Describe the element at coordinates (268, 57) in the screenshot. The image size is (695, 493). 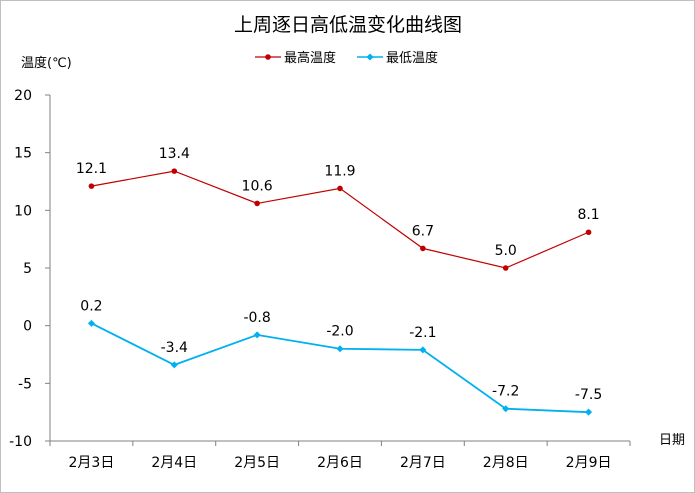
I see `legend-marker-high` at that location.